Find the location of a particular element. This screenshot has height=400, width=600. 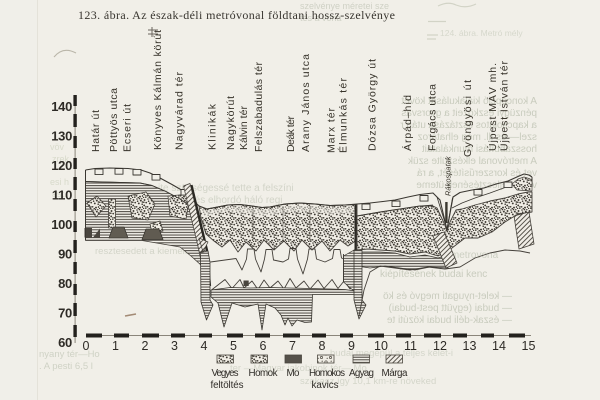

svg-text: Vegyes is located at coordinates (225, 373).